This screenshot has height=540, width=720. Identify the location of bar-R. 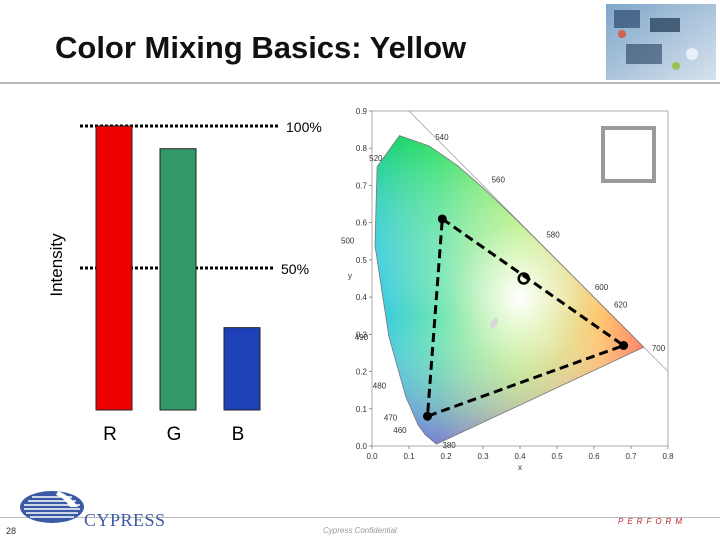
(114, 268).